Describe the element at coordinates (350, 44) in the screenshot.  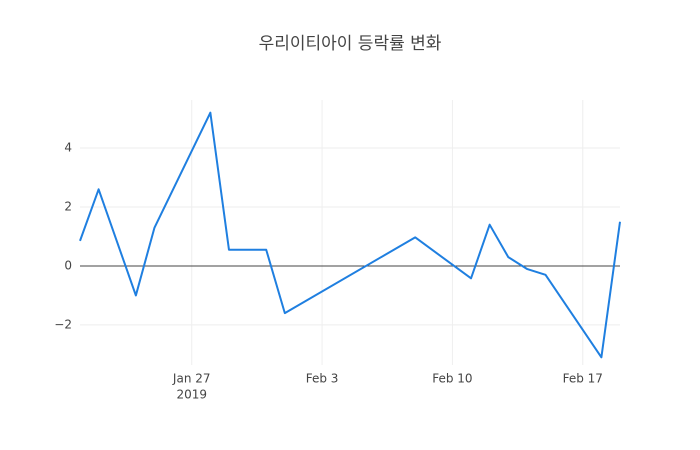
I see `chart-title: 우리이티아이 등락률 변화` at that location.